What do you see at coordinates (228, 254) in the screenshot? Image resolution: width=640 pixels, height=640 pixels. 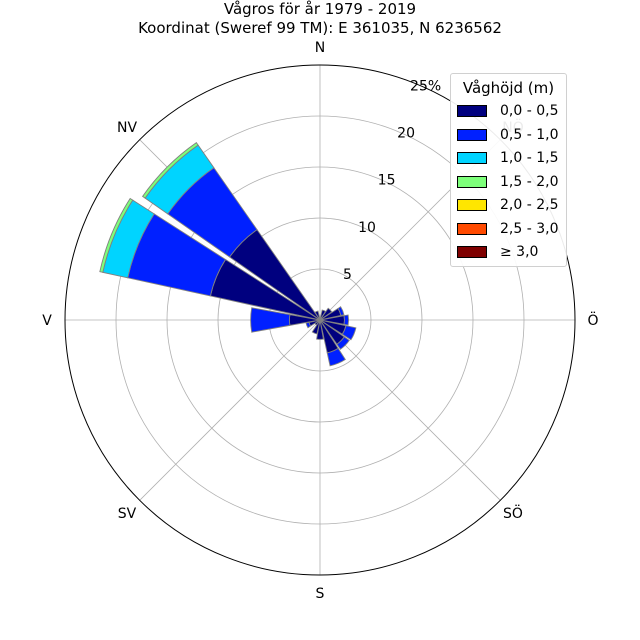 I see `bars-layer` at bounding box center [228, 254].